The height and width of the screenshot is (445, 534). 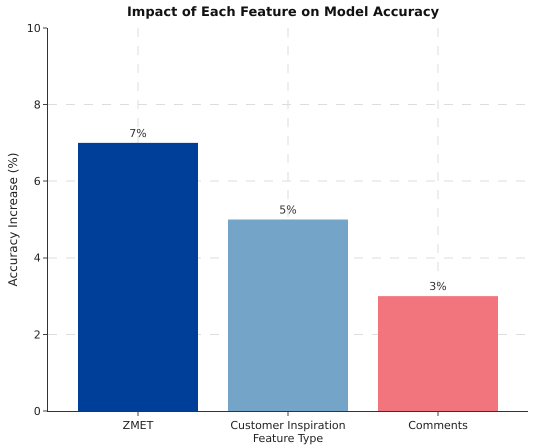 I want to click on y-tick-label: 10, so click(x=33, y=28).